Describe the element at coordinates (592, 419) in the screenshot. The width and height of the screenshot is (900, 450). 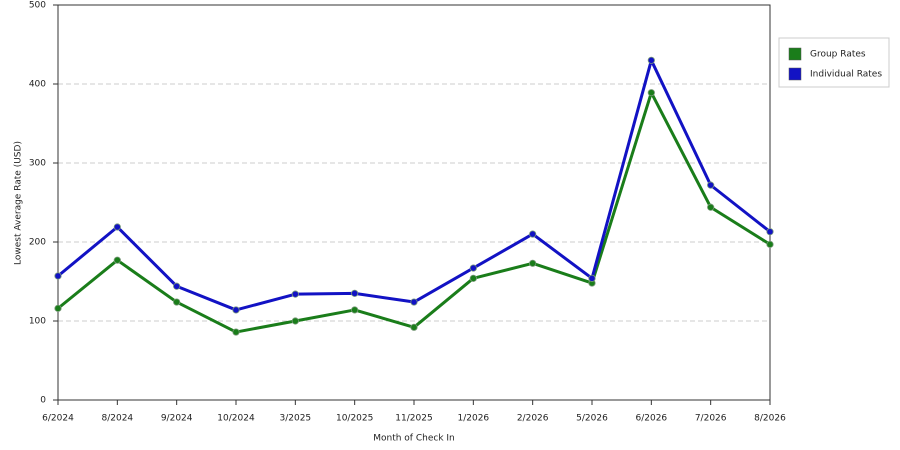
I see `x-tick-label: 5/2026` at that location.